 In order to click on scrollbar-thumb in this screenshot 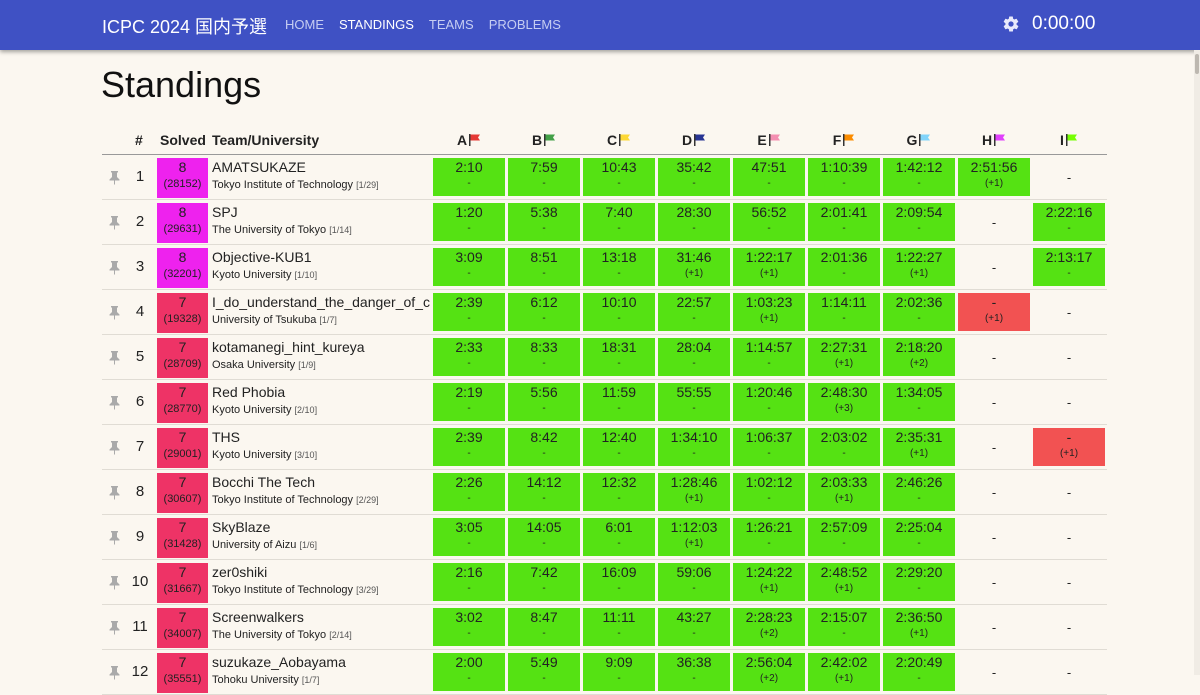, I will do `click(1197, 64)`.